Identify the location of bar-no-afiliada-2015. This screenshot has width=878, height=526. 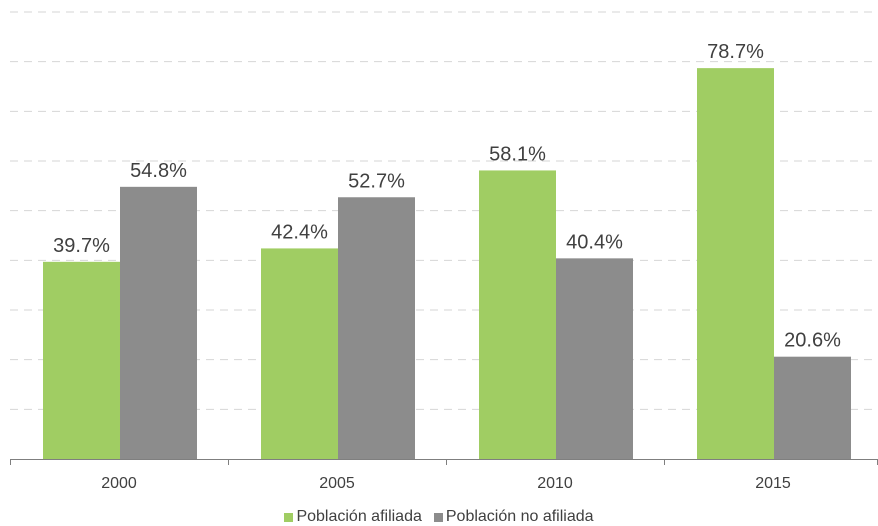
(812, 408).